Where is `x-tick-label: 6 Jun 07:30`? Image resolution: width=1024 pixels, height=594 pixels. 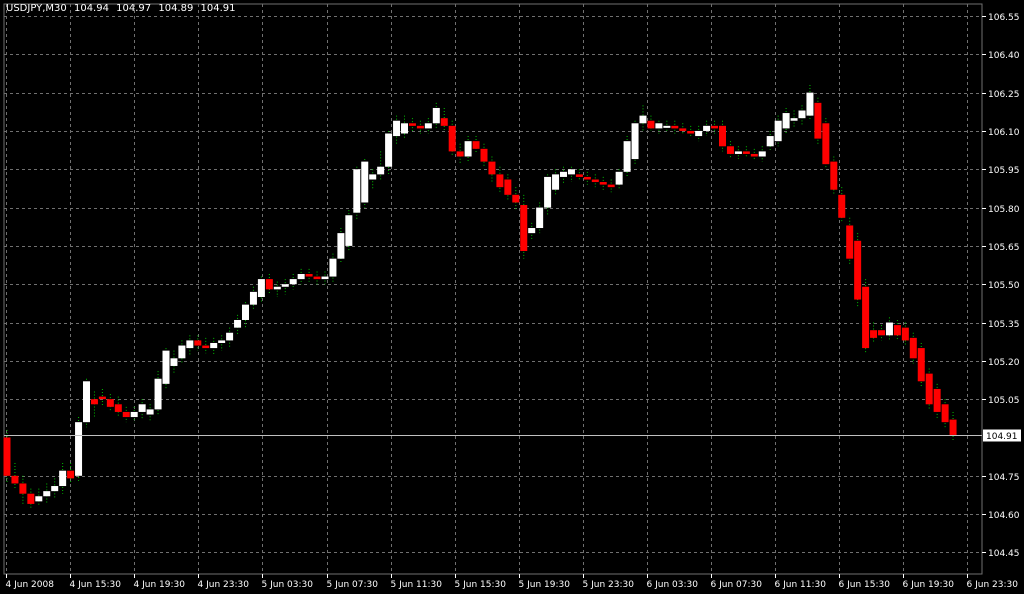 x-tick-label: 6 Jun 07:30 is located at coordinates (737, 585).